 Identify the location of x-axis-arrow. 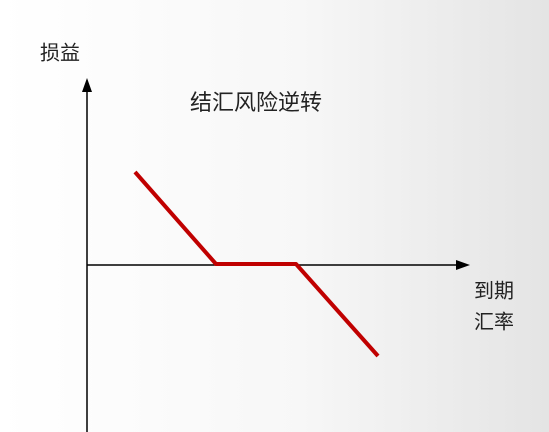
(463, 265).